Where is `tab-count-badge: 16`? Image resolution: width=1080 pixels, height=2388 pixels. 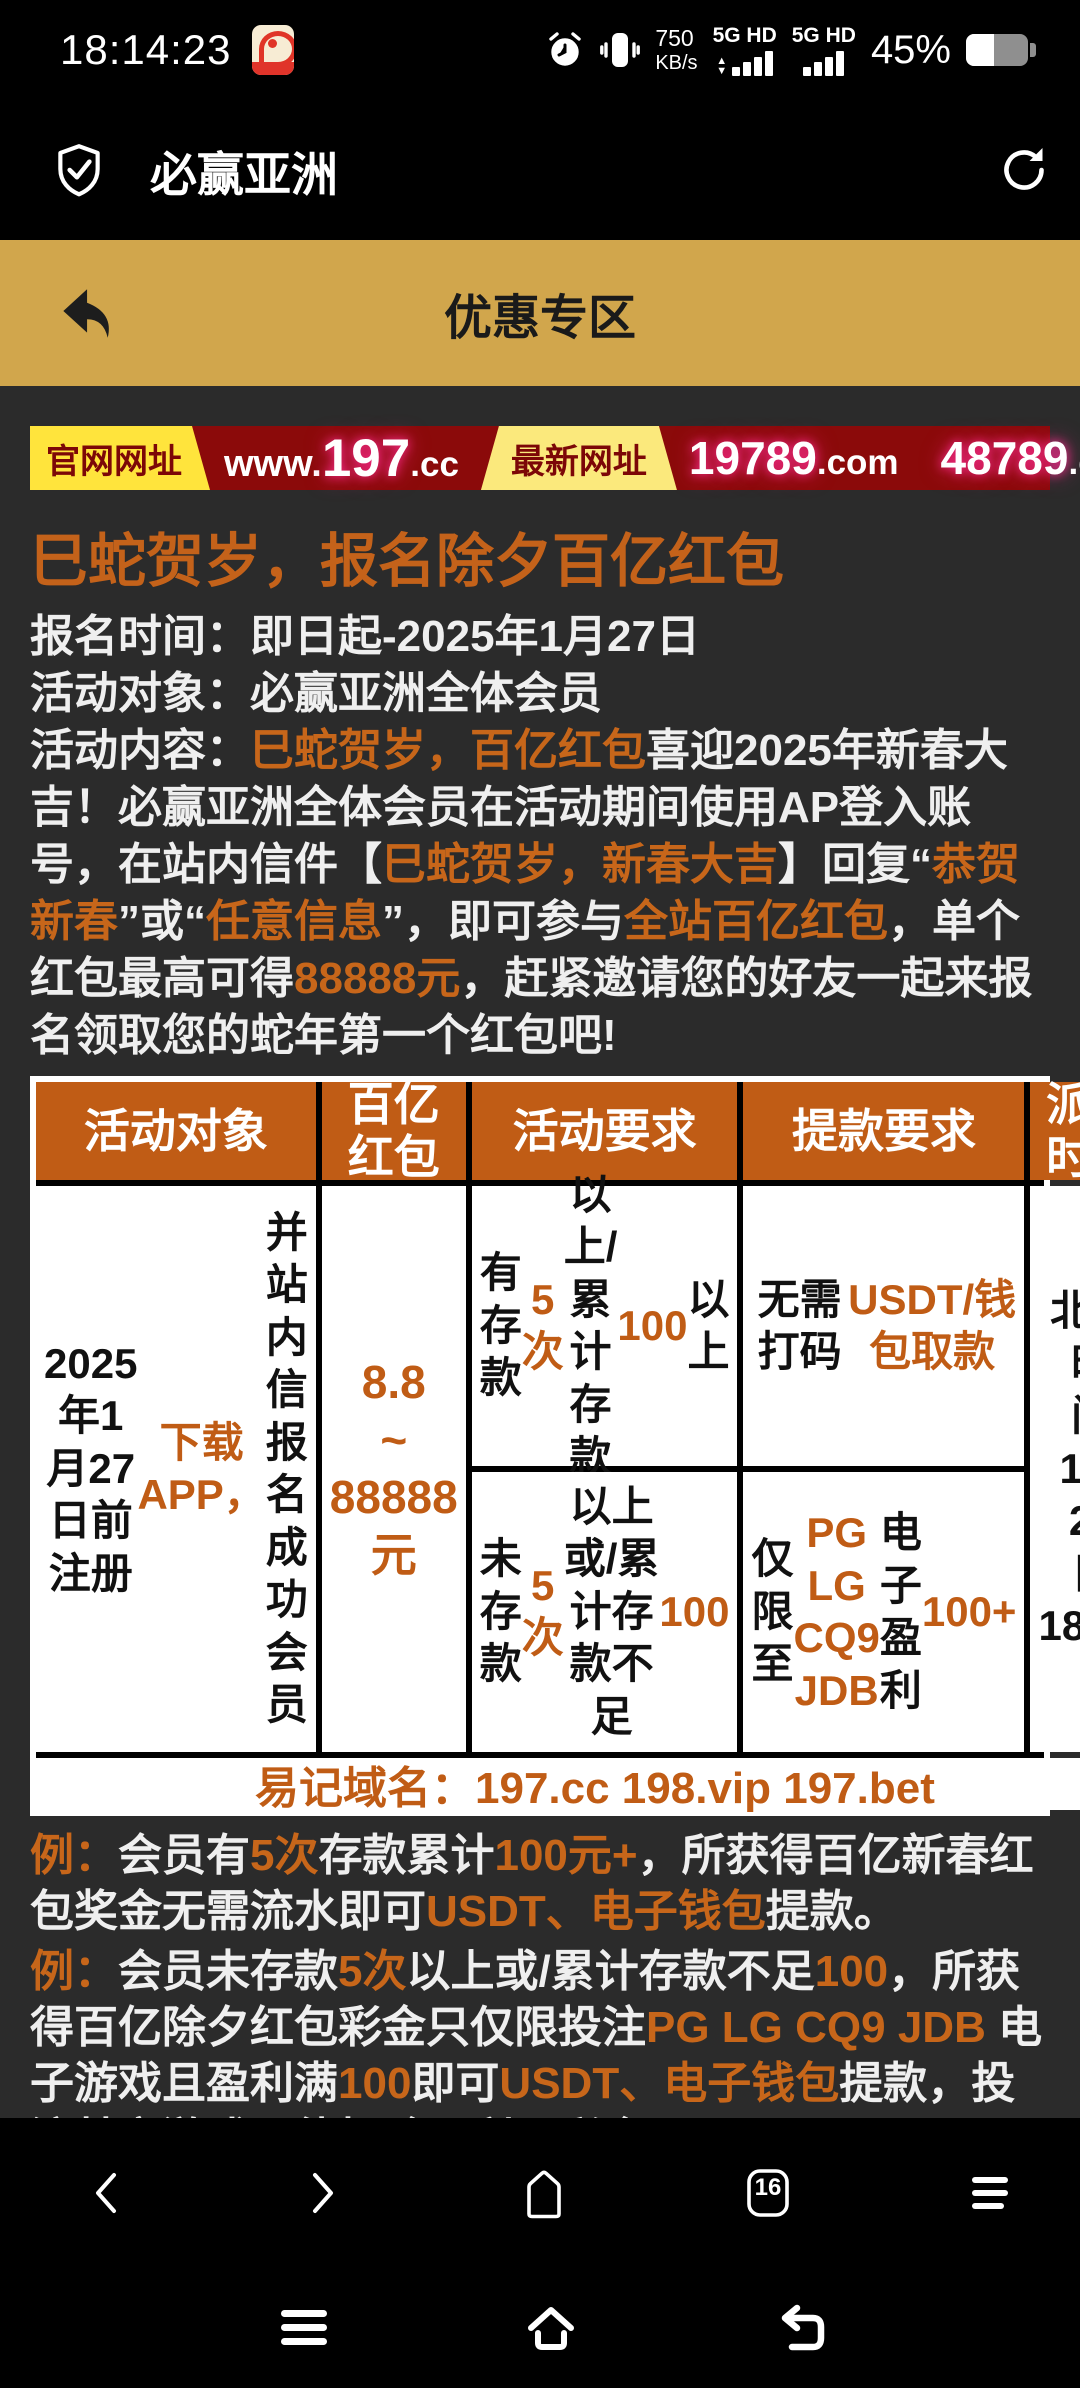 tab-count-badge: 16 is located at coordinates (768, 2187).